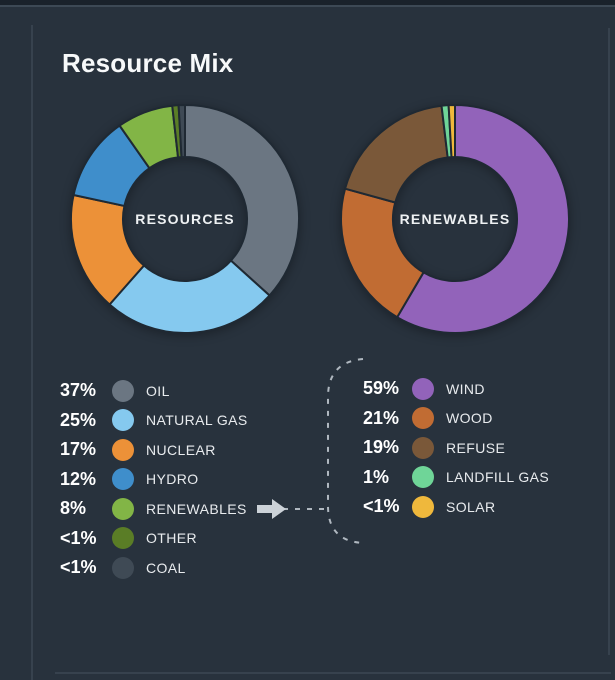  Describe the element at coordinates (423, 447) in the screenshot. I see `legend-color-dot-refuse` at that location.